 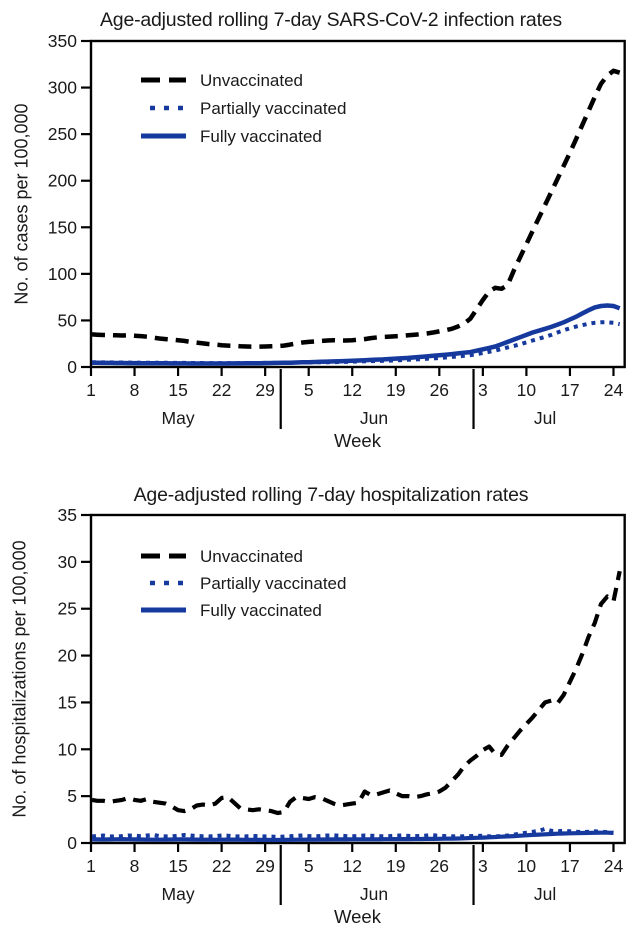 I want to click on y-tick-label: 25, so click(x=67, y=609).